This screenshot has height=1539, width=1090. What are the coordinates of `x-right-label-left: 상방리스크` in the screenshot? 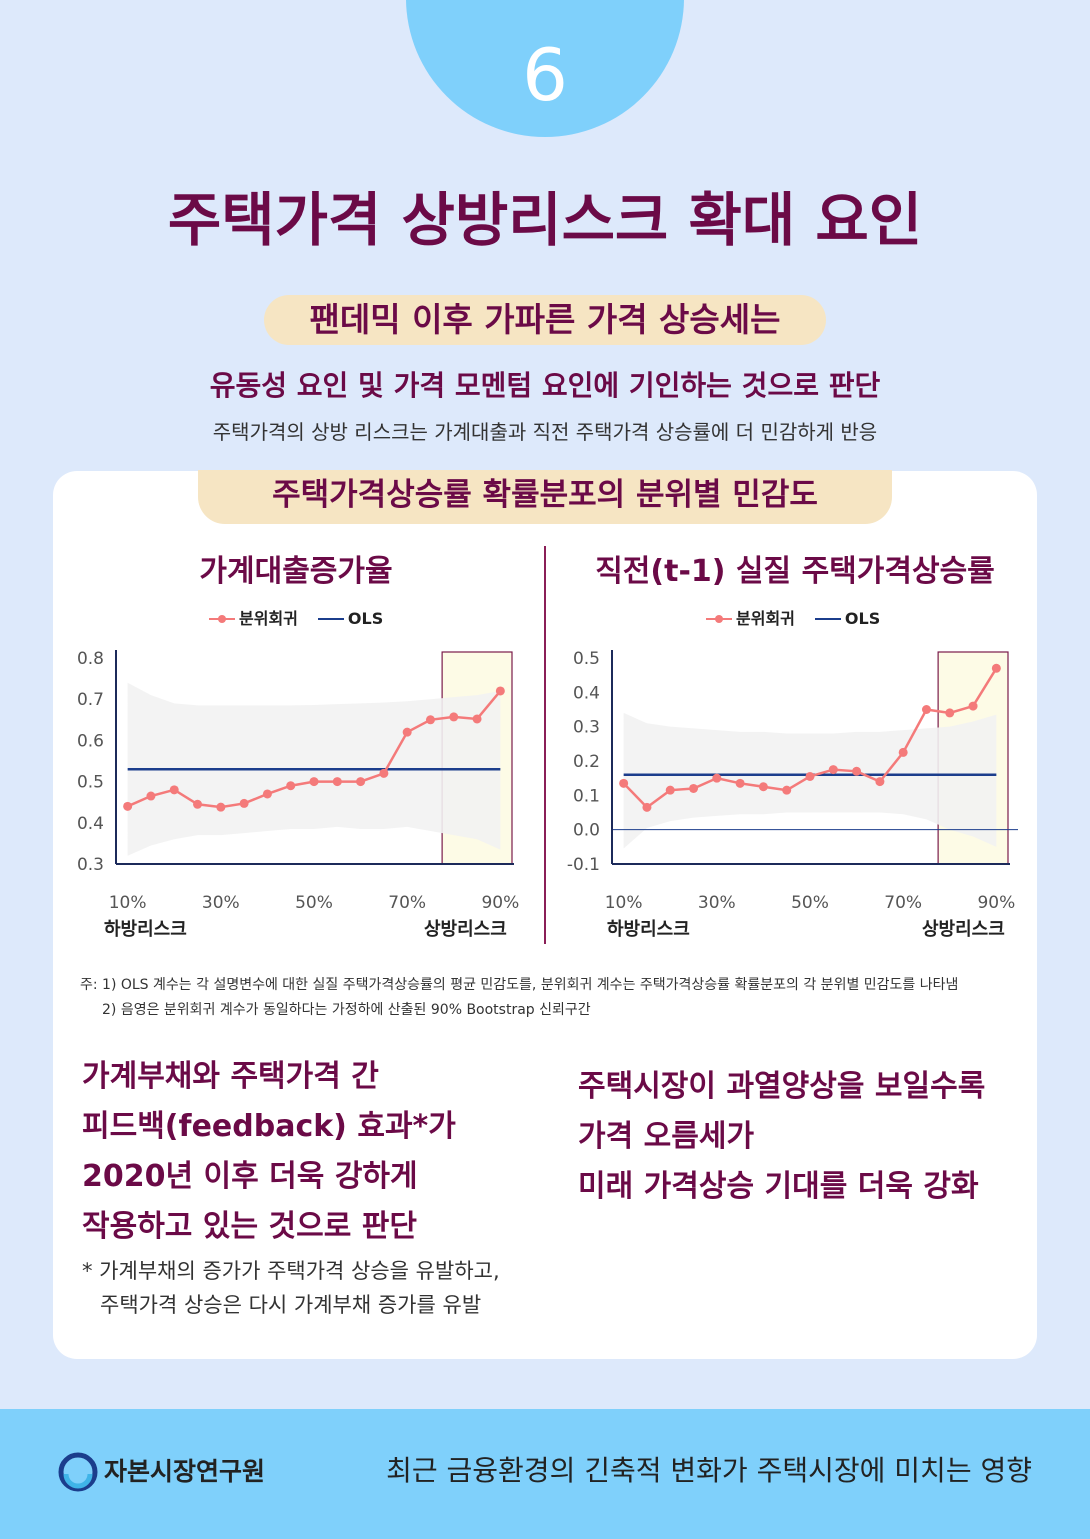 It's located at (465, 929).